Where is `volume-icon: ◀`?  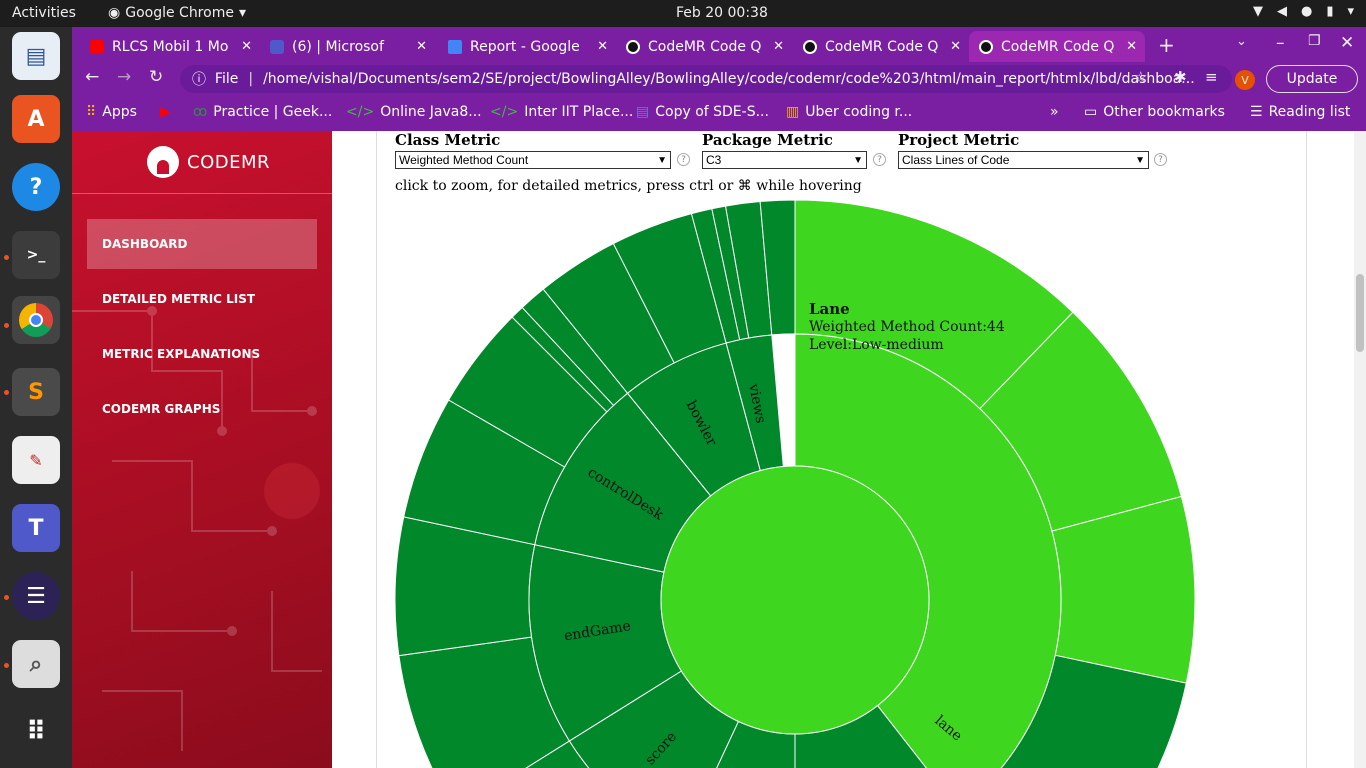
volume-icon: ◀ is located at coordinates (1281, 11).